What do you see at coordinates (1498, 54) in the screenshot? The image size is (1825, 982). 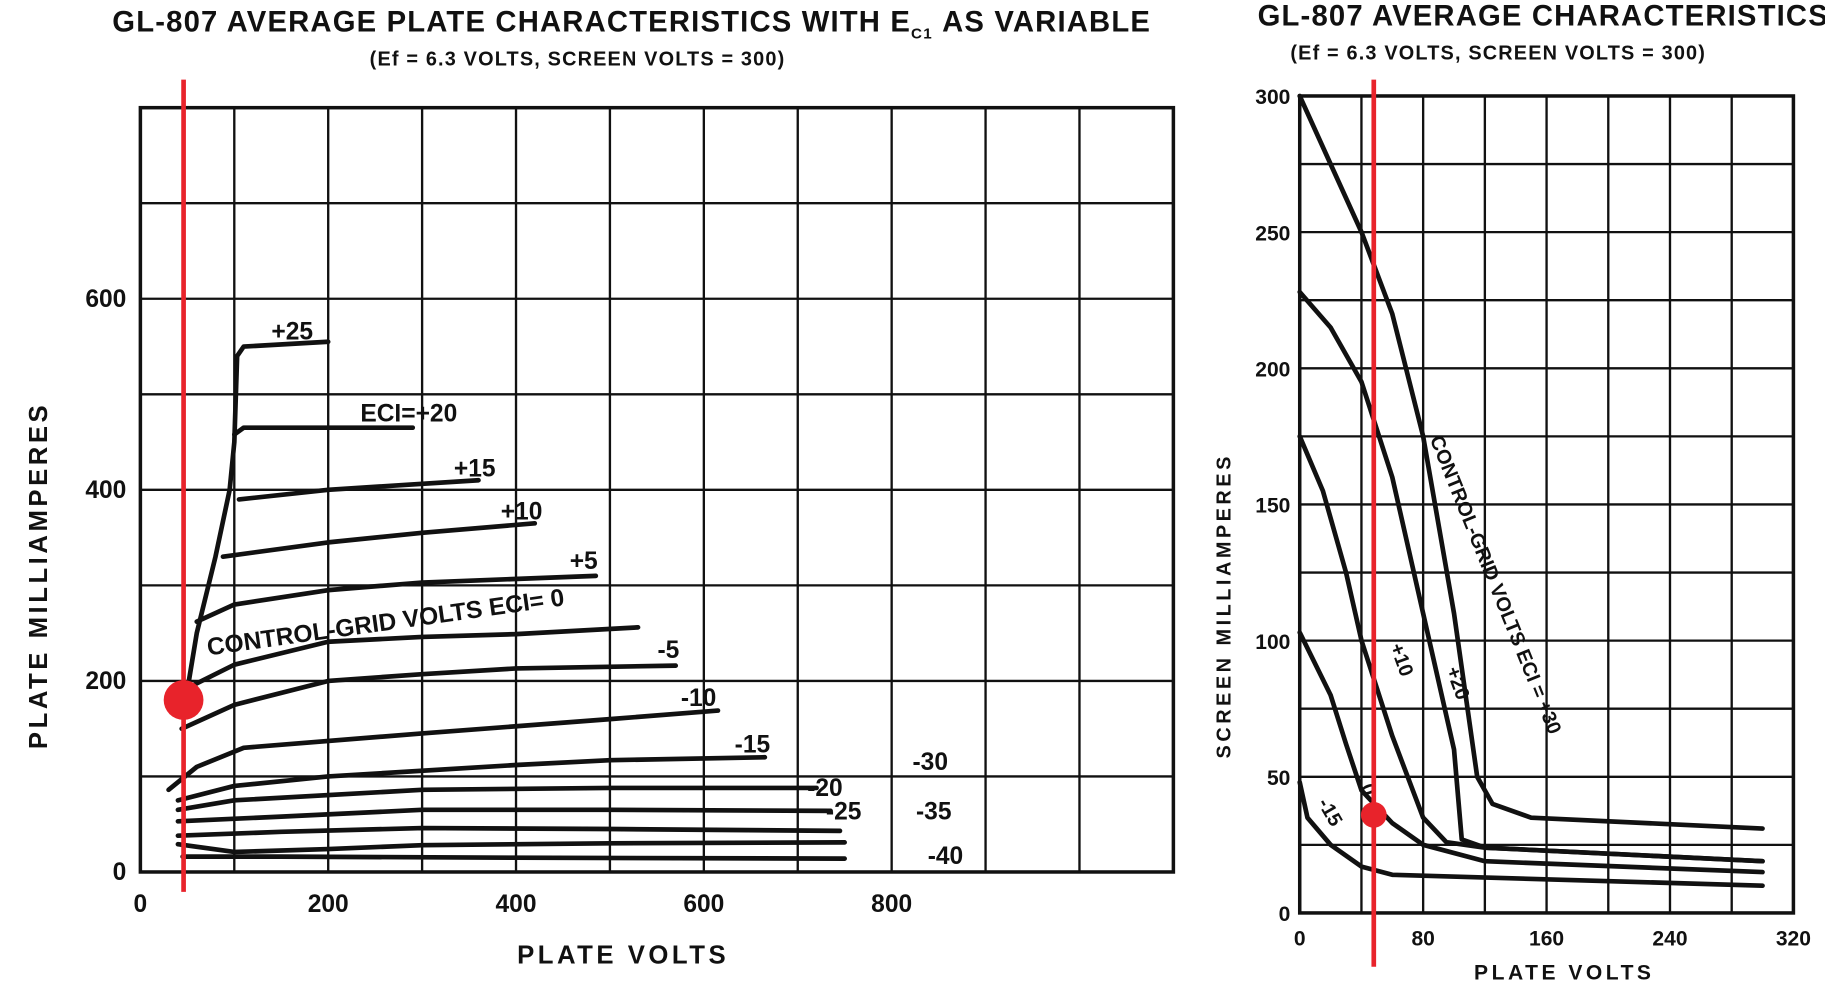 I see `right-chart-subtitle: (Ef = 6.3 VOLTS, SCREEN VOLTS = 300)` at bounding box center [1498, 54].